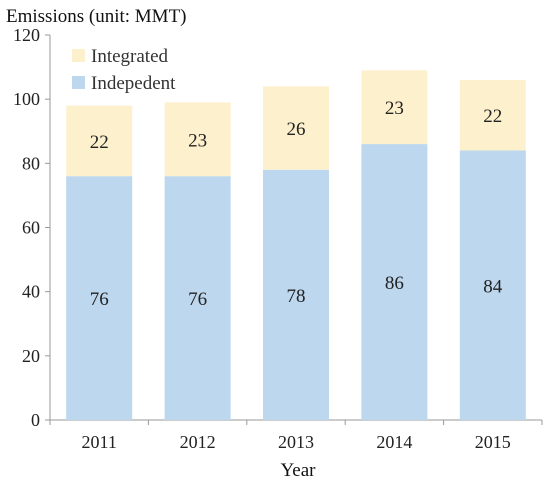 This screenshot has width=550, height=483. What do you see at coordinates (298, 470) in the screenshot?
I see `x-axis-title: Year` at bounding box center [298, 470].